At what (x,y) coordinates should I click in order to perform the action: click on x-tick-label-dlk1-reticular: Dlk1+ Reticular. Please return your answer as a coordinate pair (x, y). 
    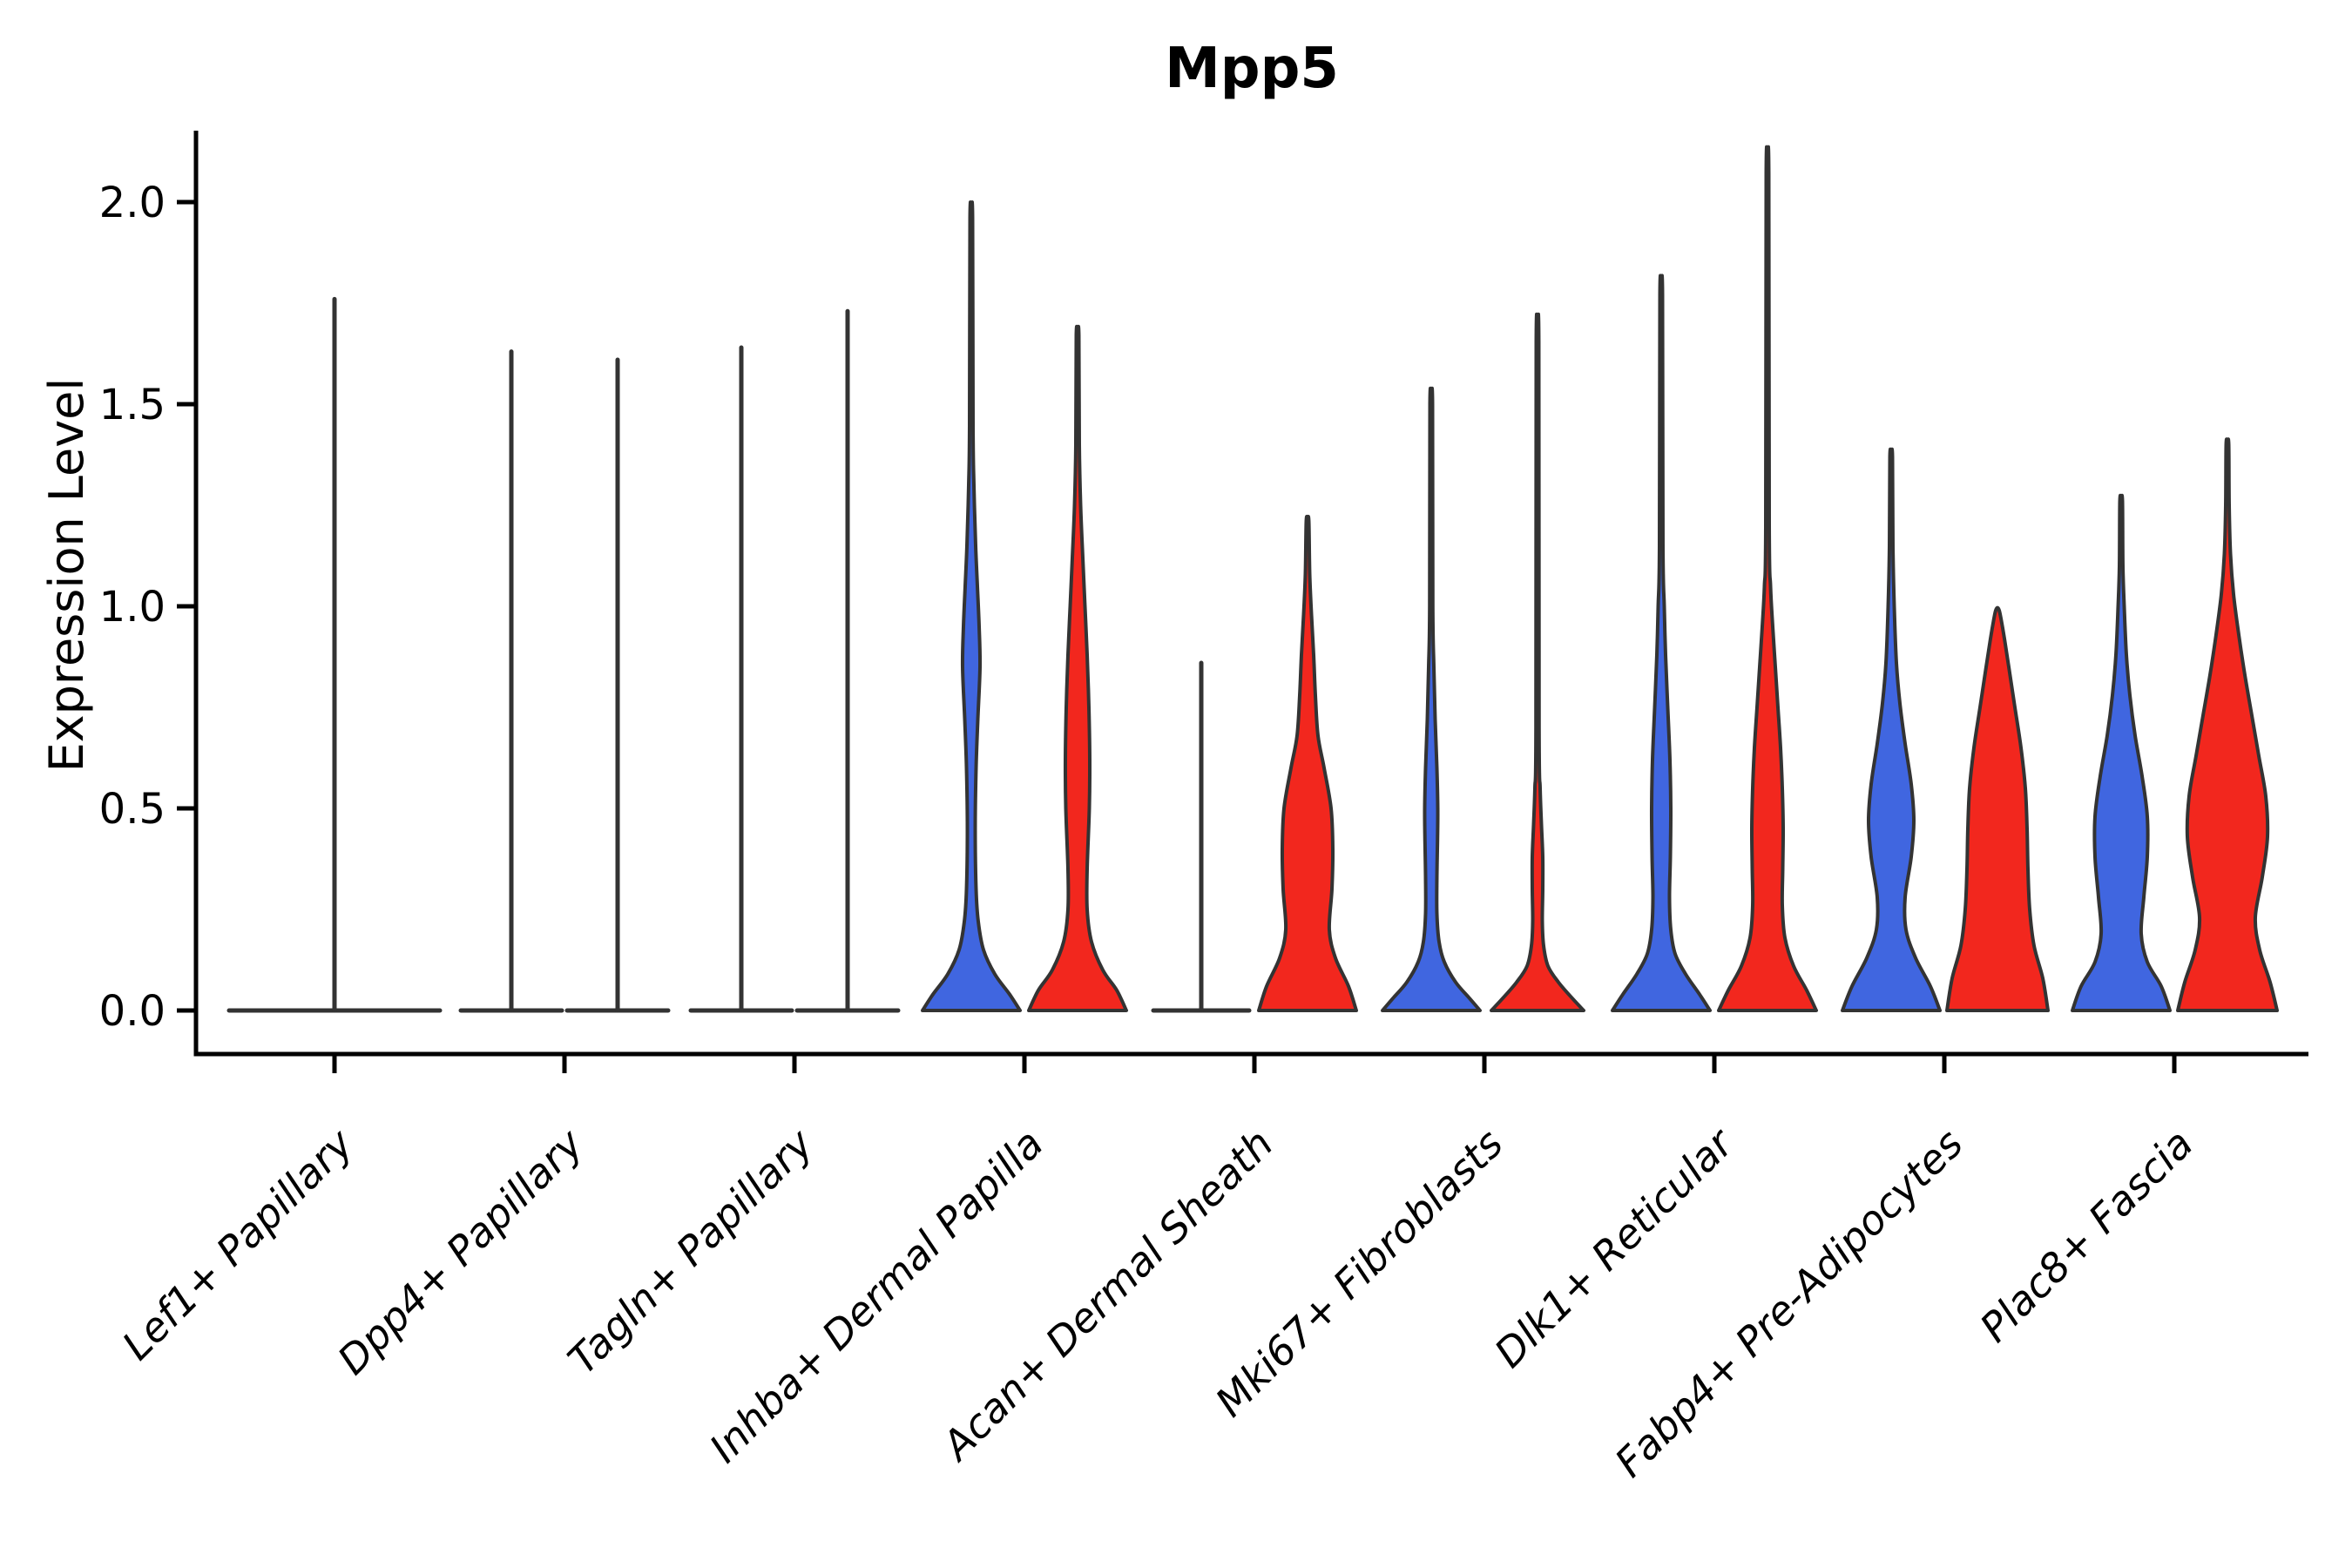
    Looking at the image, I should click on (1615, 1247).